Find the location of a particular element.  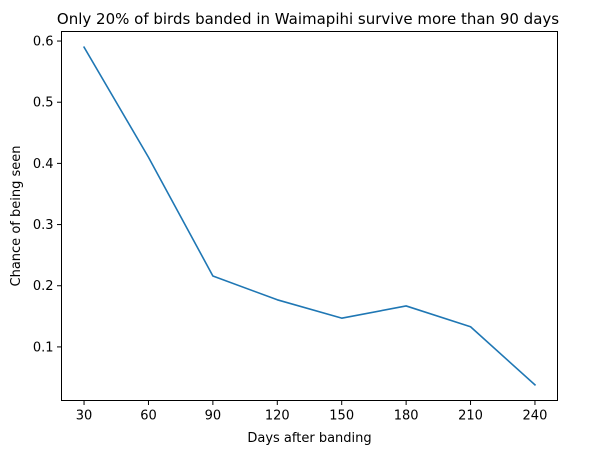

x-axis-label: Days after banding is located at coordinates (309, 438).